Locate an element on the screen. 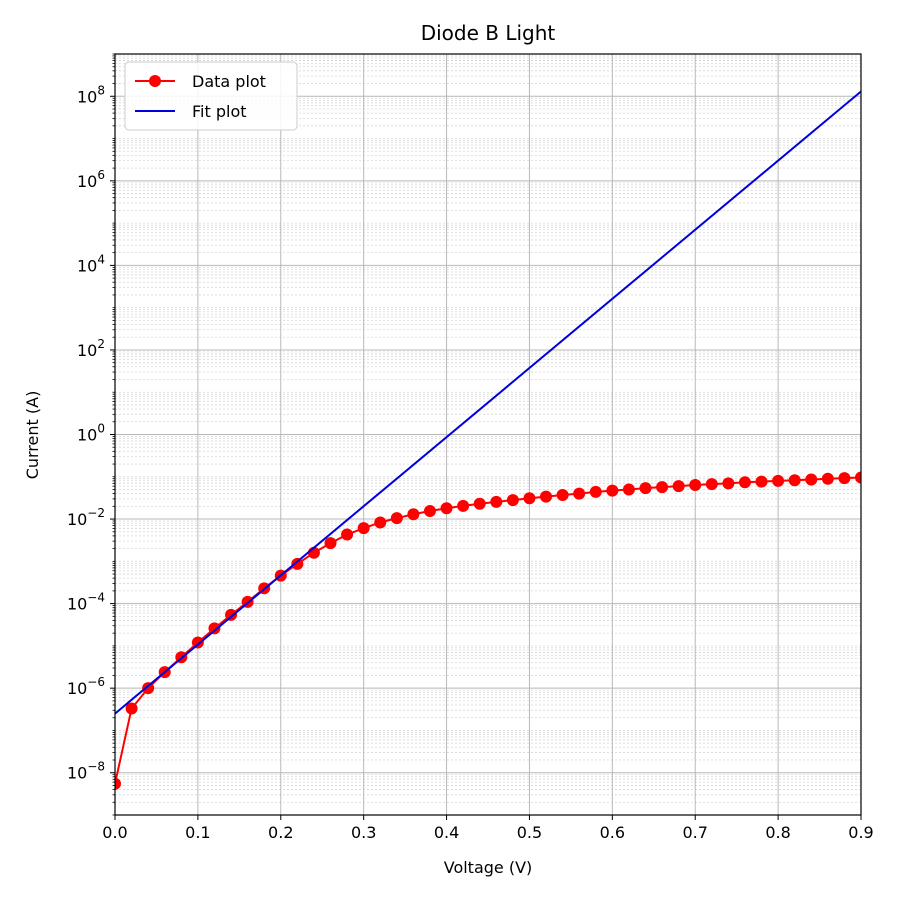 The image size is (900, 900). x-tick-label: 0.2 is located at coordinates (280, 832).